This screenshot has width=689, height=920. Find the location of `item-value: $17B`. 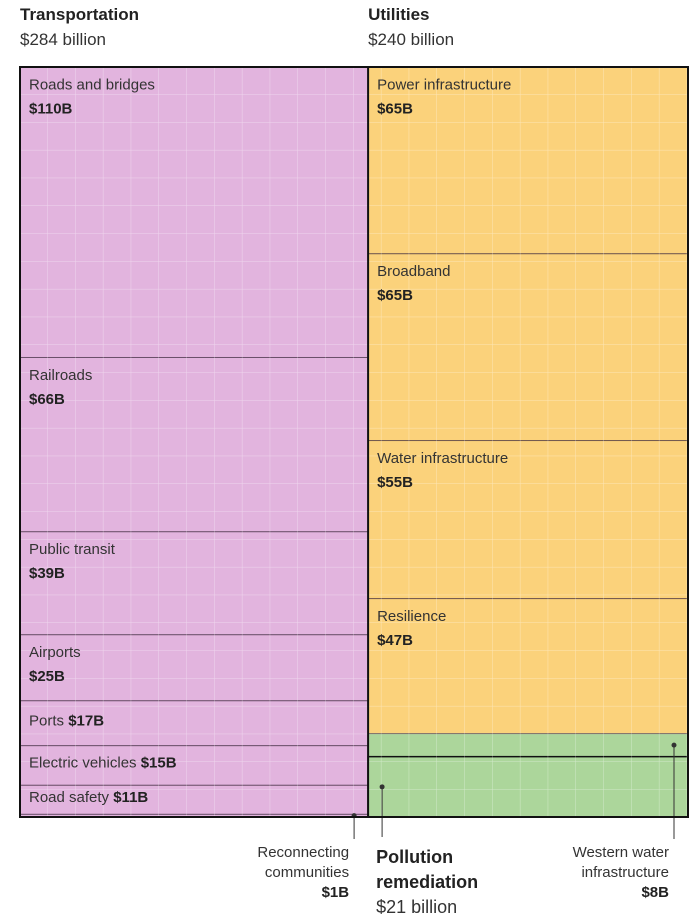

item-value: $17B is located at coordinates (86, 721).